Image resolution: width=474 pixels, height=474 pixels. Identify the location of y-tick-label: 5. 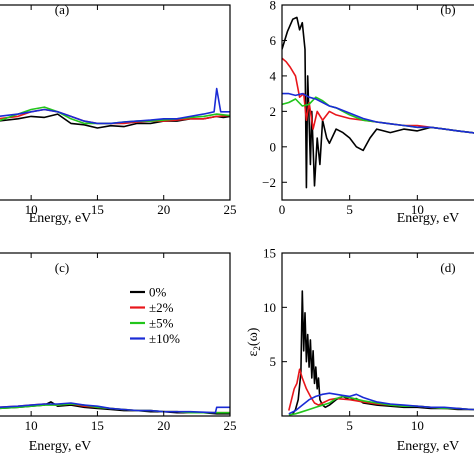
(273, 361).